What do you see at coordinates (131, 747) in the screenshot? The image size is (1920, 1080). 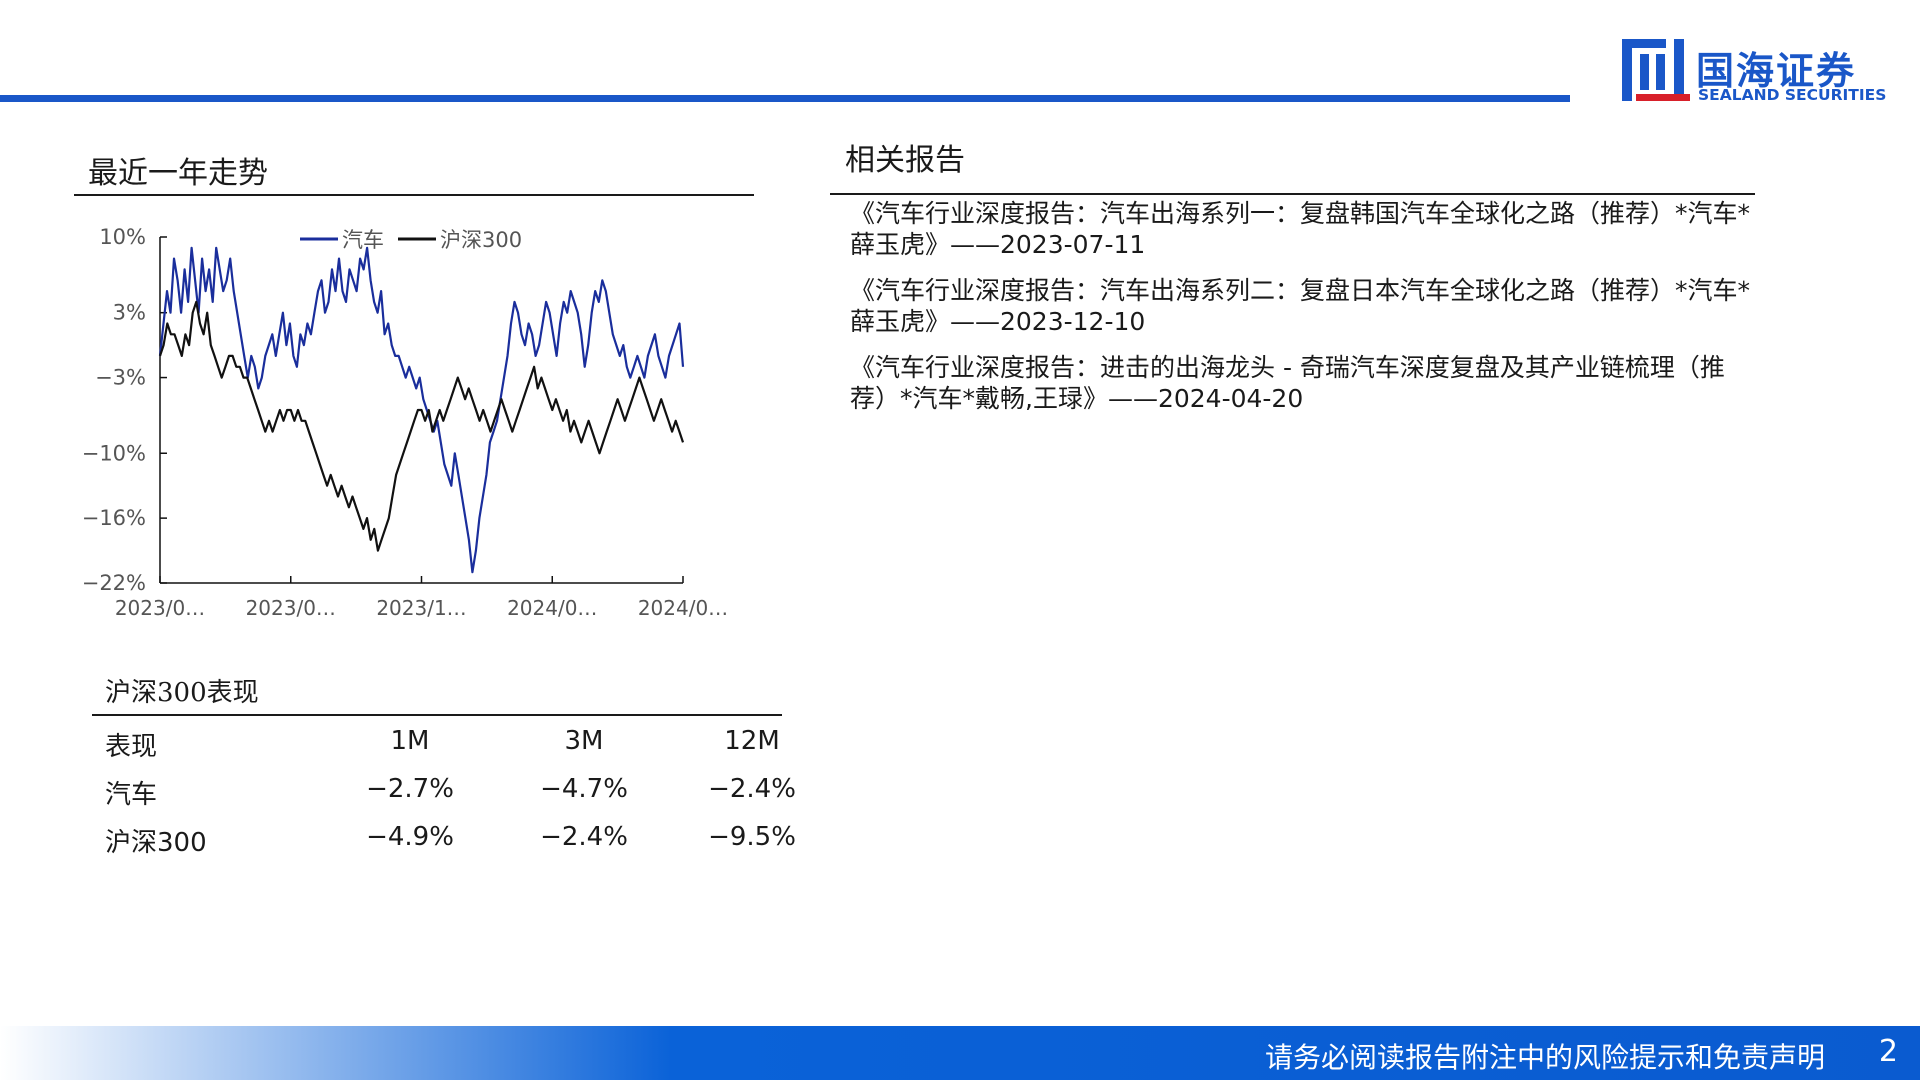 I see `table-header-cell: 表现` at bounding box center [131, 747].